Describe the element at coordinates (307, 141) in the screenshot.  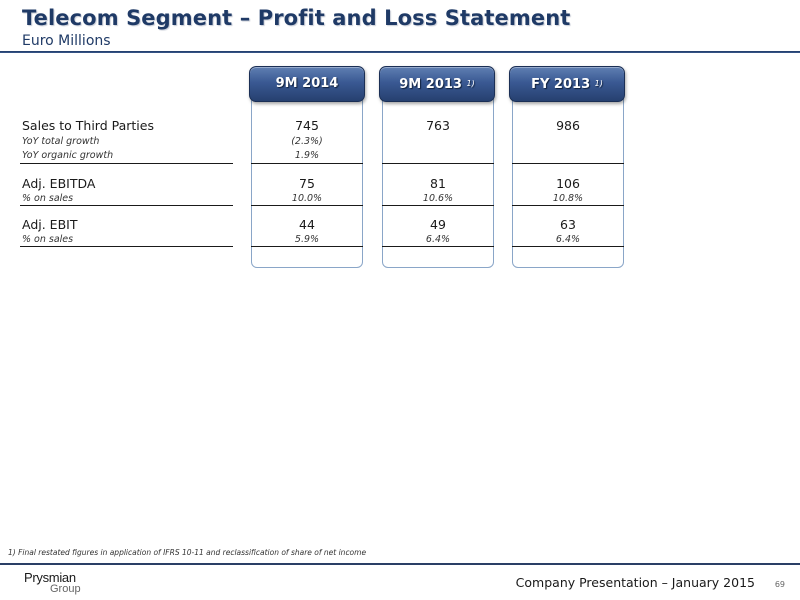
I see `cell-yoy-total-9m-2014: (2.3%)` at that location.